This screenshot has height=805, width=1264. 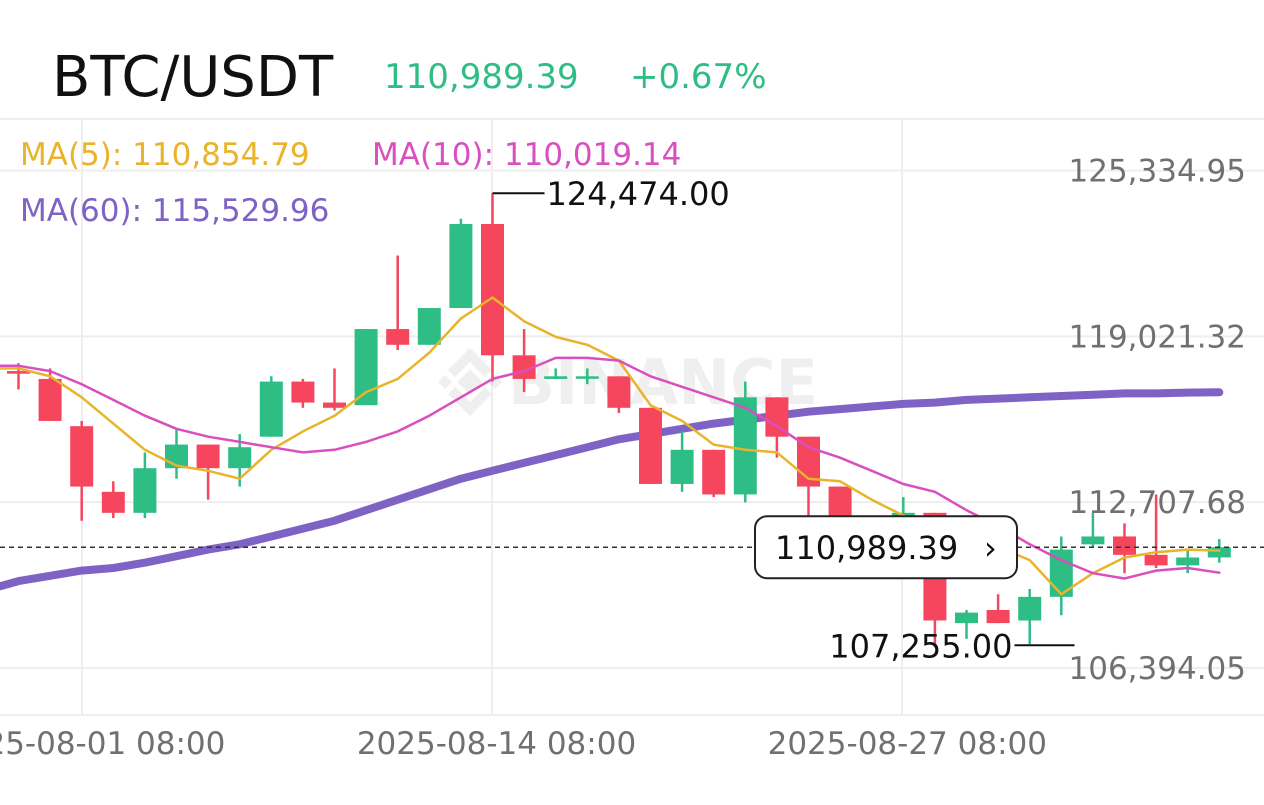 What do you see at coordinates (1158, 172) in the screenshot?
I see `y-tick-label: 125,334.95` at bounding box center [1158, 172].